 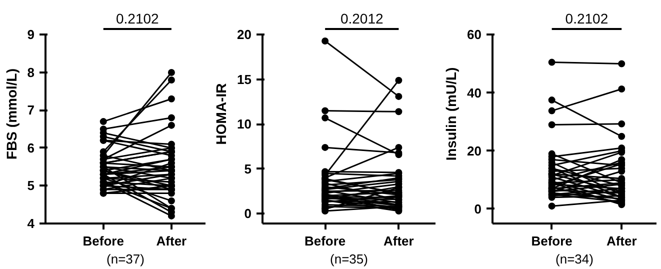 What do you see at coordinates (31, 72) in the screenshot?
I see `y-tick-label: 8` at bounding box center [31, 72].